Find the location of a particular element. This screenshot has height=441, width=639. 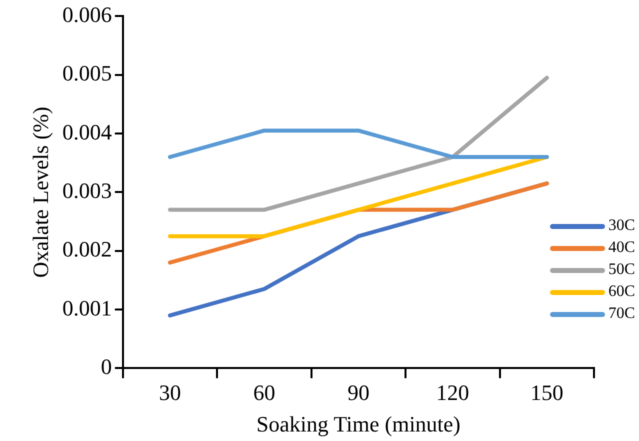

y-tick-label: 0.002 is located at coordinates (87, 249).